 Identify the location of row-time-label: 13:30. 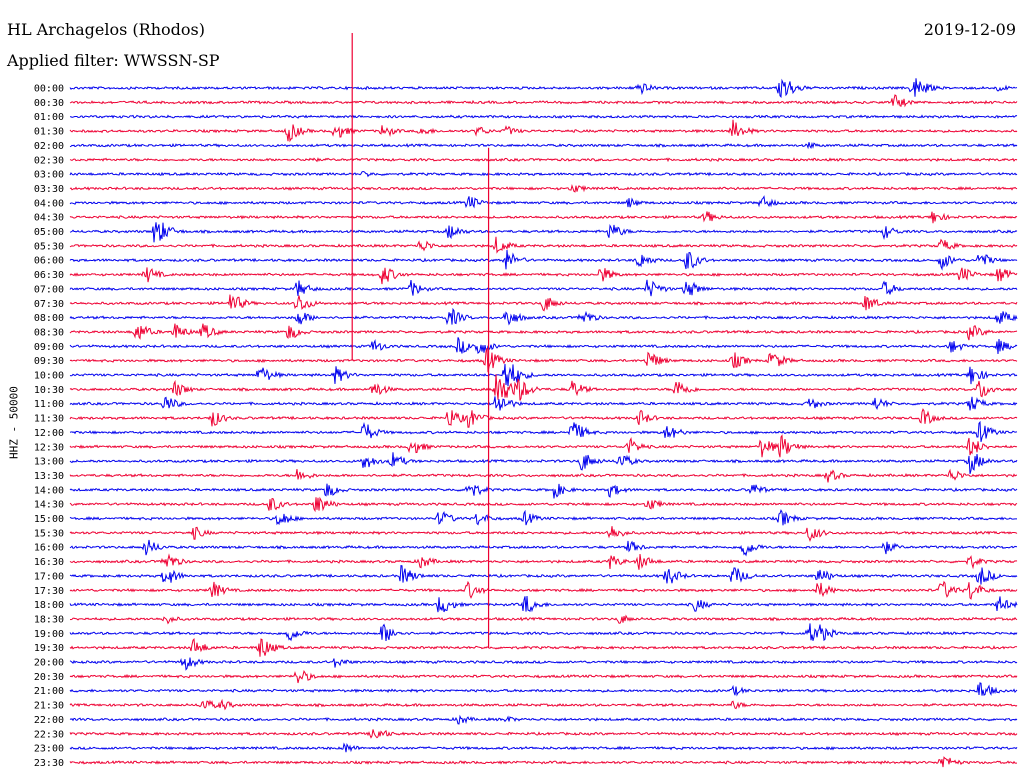
(49, 476).